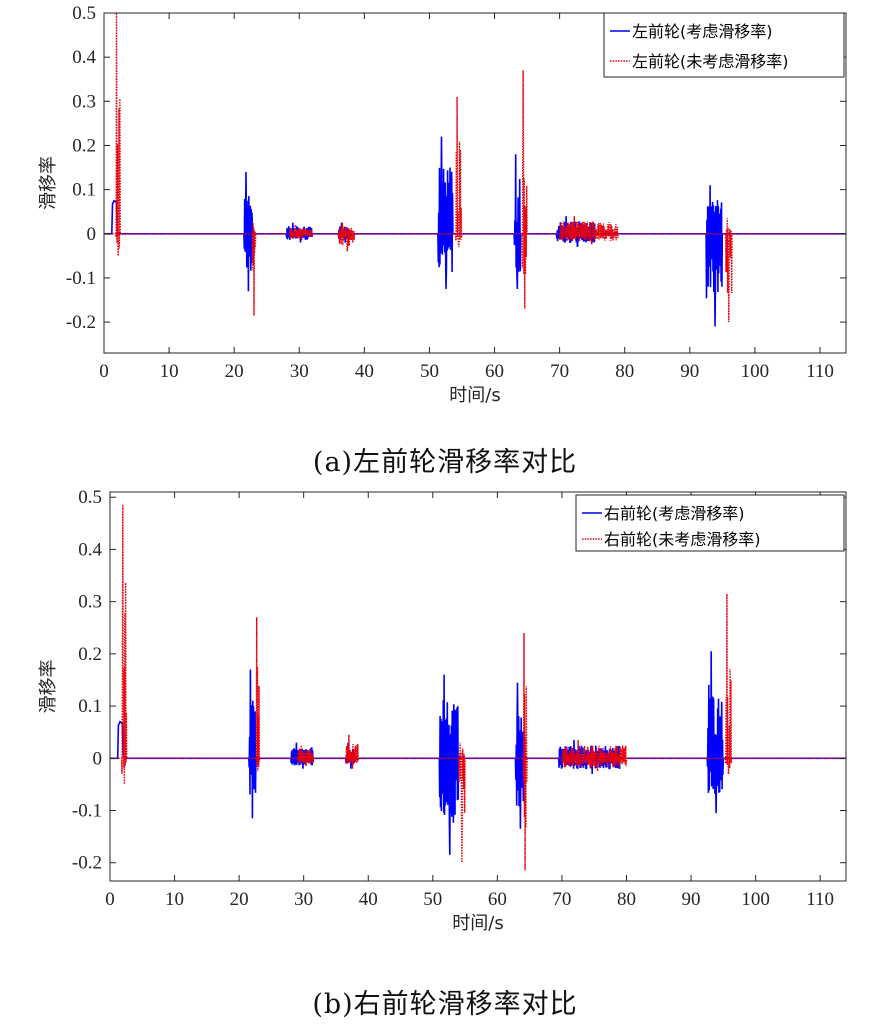  Describe the element at coordinates (702, 31) in the screenshot. I see `legend-label-considered: 左前轮(考虑滑移率)` at that location.